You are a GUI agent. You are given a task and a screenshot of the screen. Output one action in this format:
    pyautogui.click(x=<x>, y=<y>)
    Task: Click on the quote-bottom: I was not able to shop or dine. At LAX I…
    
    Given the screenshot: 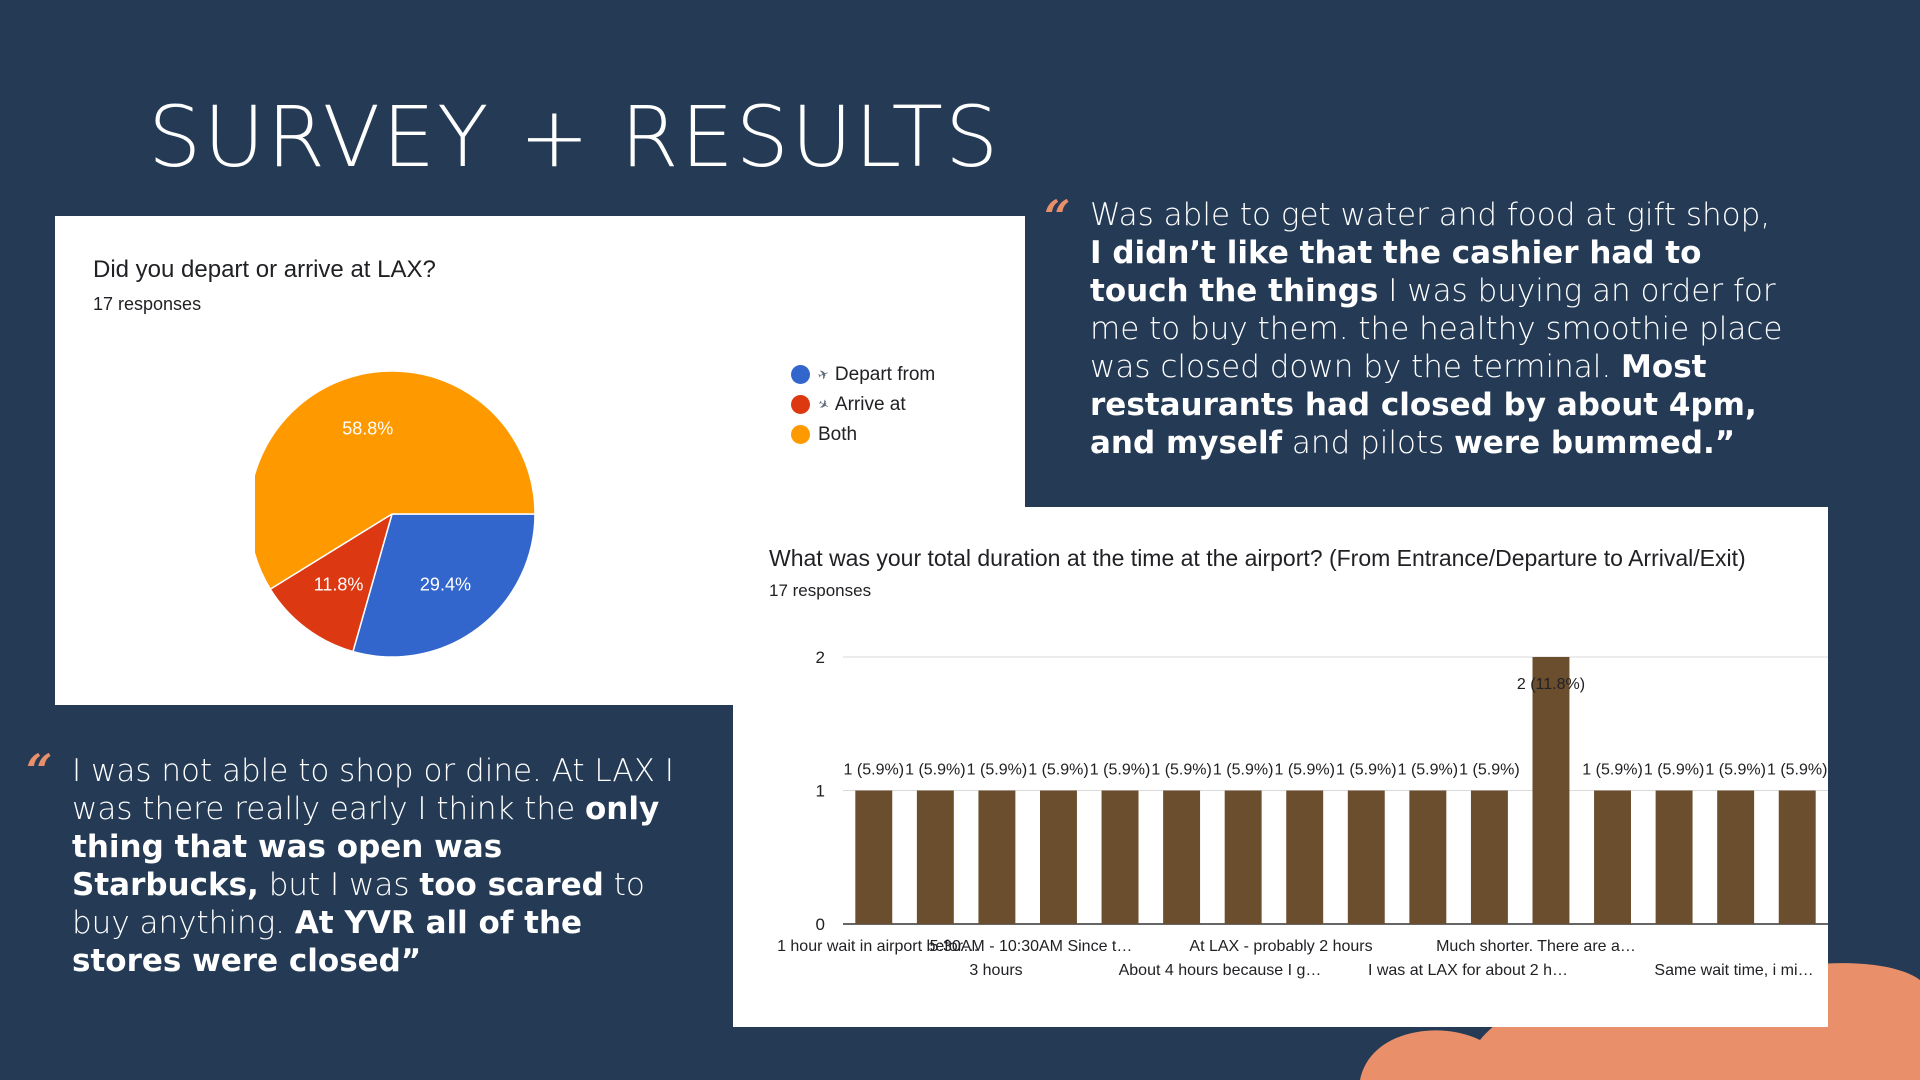 What is the action you would take?
    pyautogui.click(x=382, y=866)
    